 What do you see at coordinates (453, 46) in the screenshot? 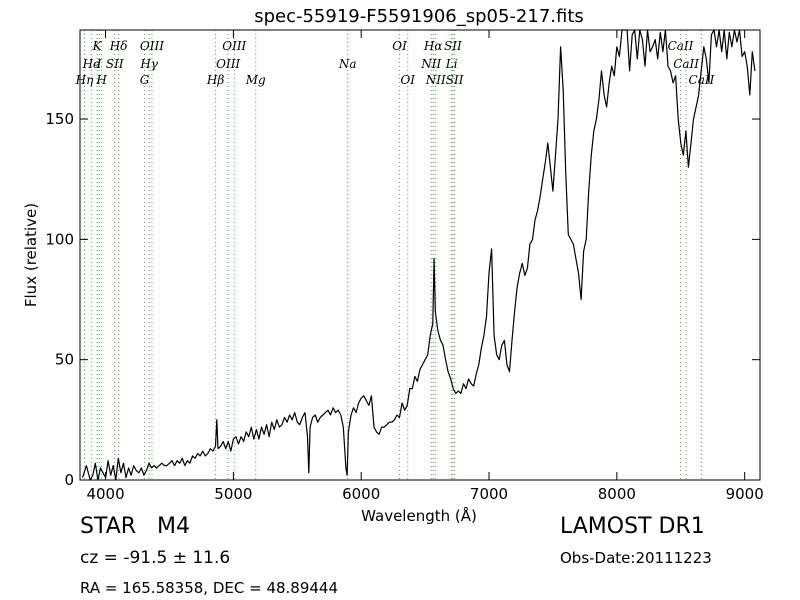
I see `marker-label-21: SII` at bounding box center [453, 46].